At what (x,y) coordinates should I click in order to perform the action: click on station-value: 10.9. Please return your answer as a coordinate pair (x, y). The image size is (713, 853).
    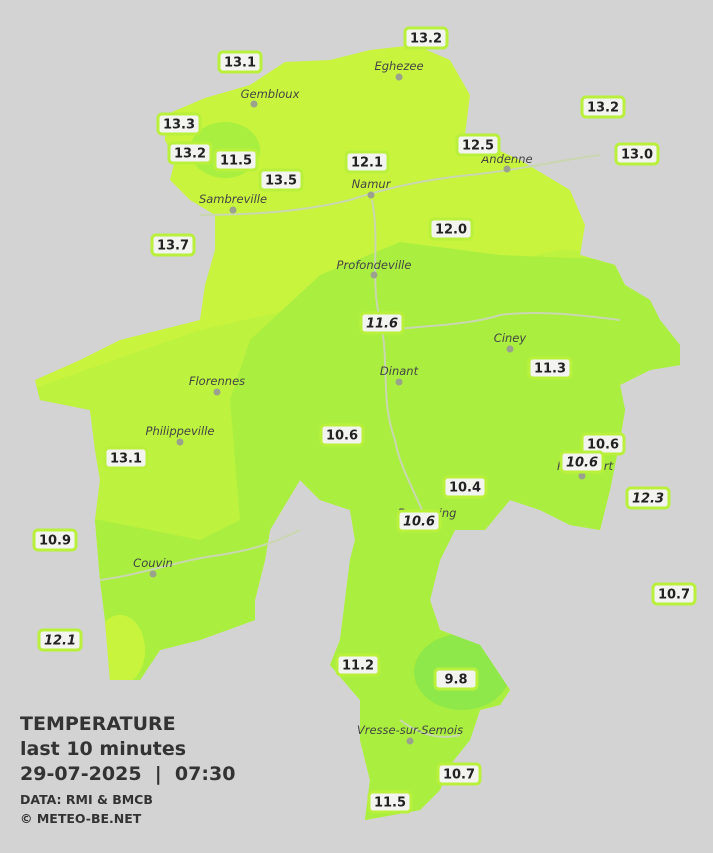
    Looking at the image, I should click on (55, 541).